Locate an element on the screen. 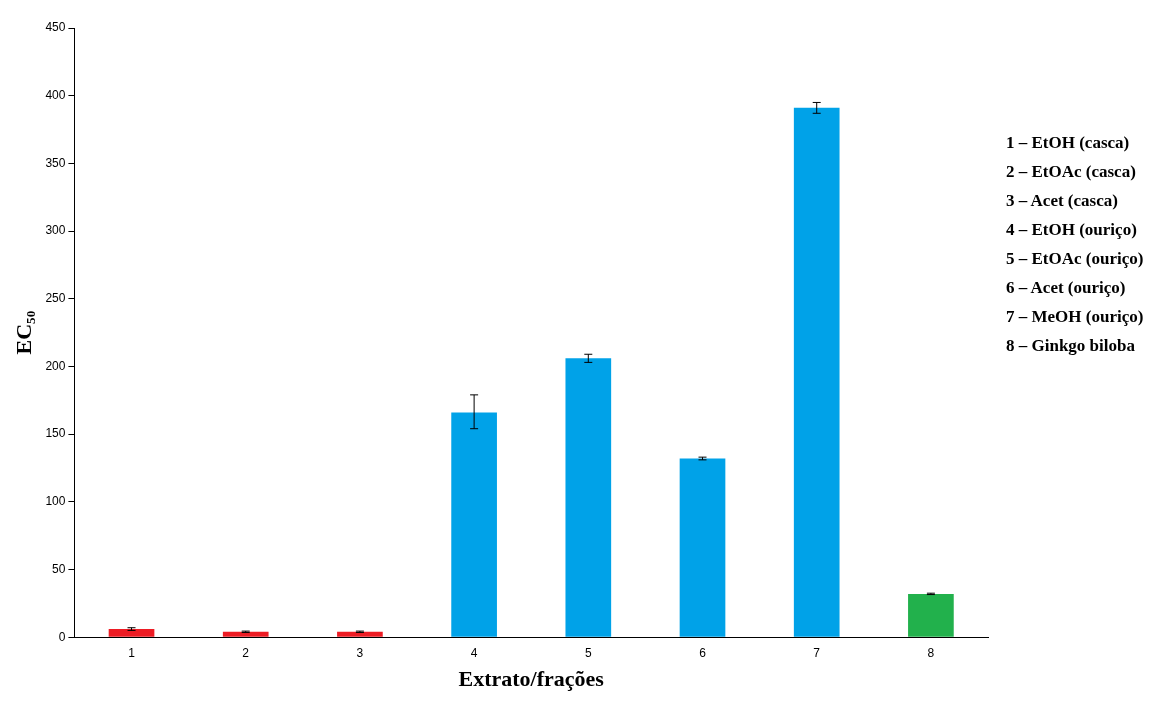 The image size is (1165, 705). y-tick-label: 400 is located at coordinates (55, 95).